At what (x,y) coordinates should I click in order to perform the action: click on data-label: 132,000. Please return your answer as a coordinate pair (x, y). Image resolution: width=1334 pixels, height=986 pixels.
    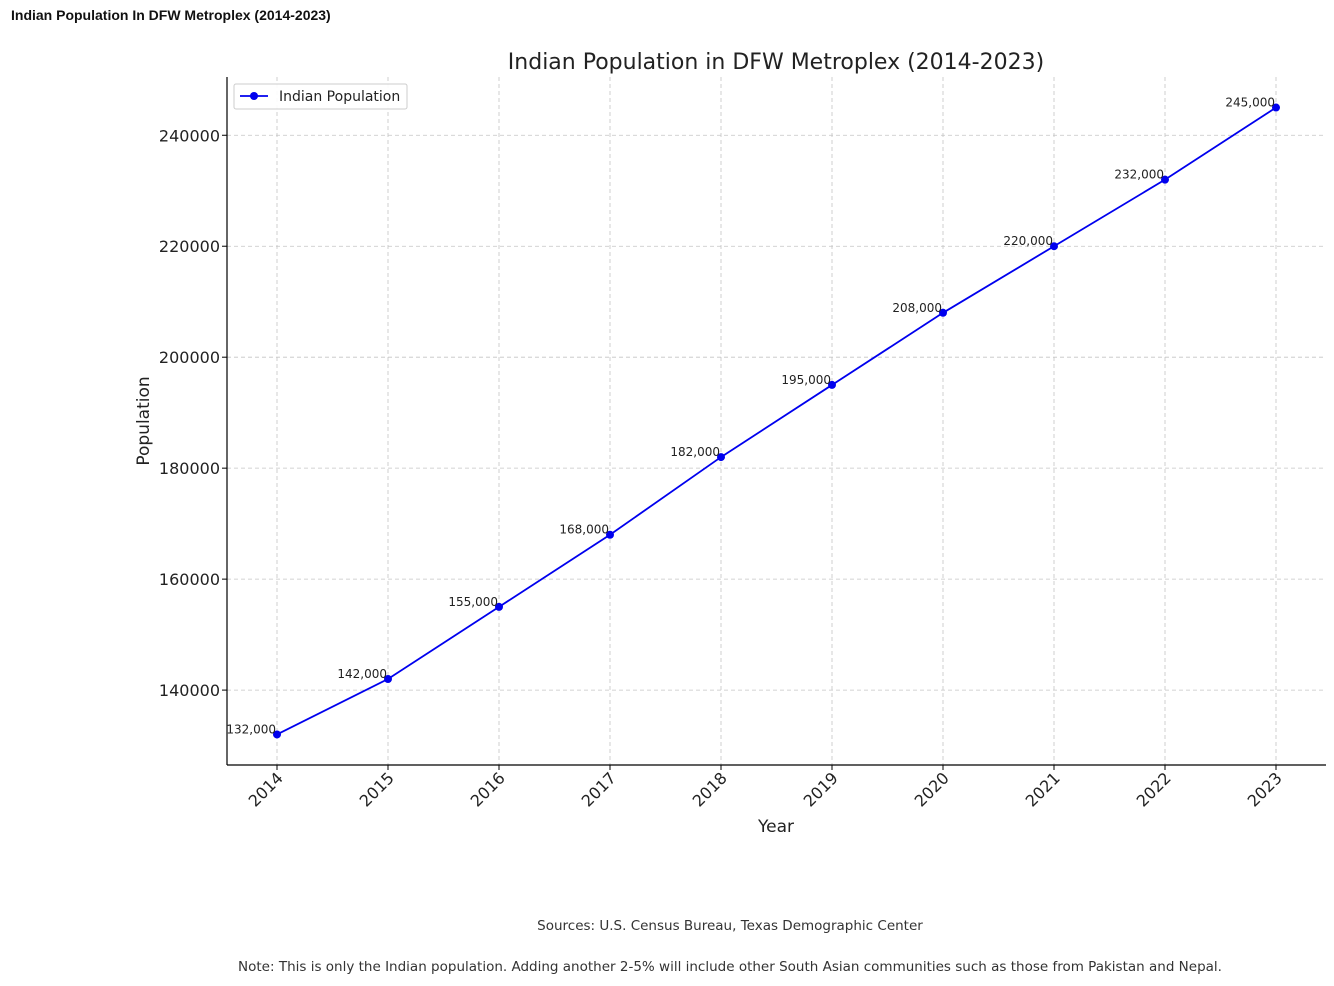
    Looking at the image, I should click on (251, 729).